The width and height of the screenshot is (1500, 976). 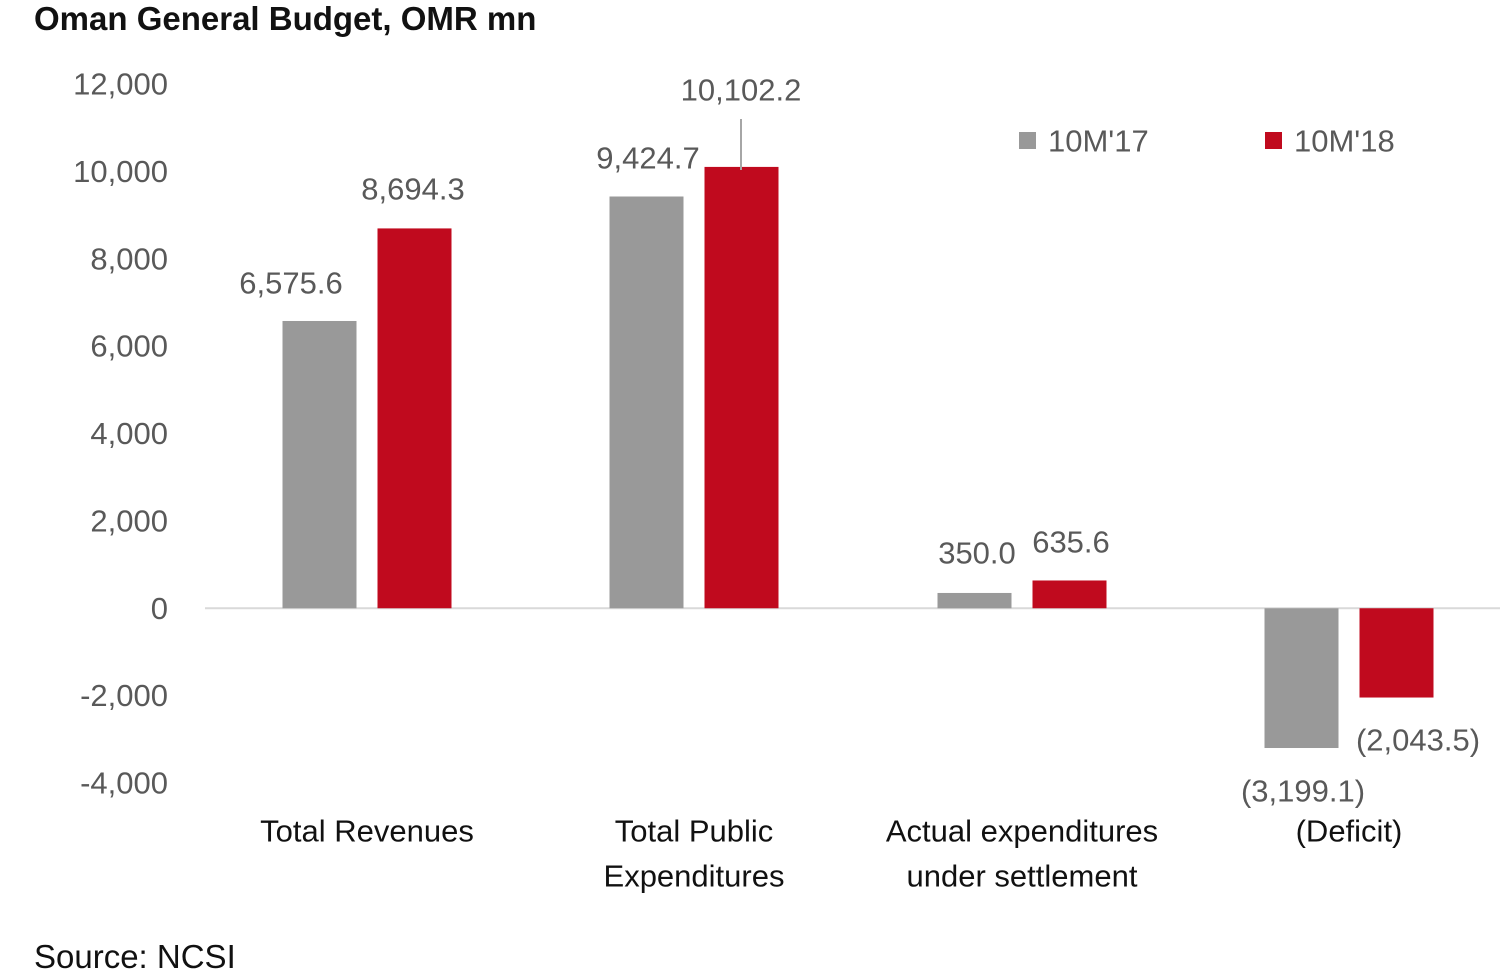 I want to click on category-label: Total Revenues, so click(x=367, y=831).